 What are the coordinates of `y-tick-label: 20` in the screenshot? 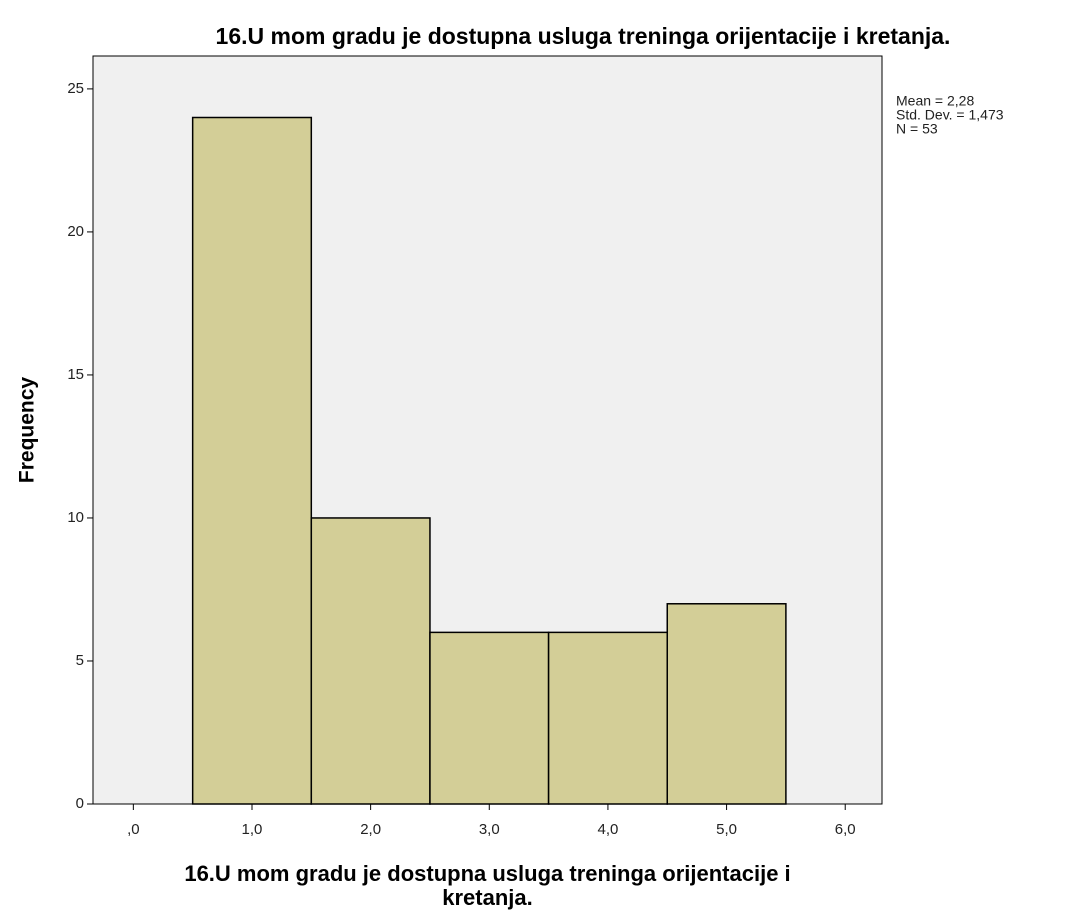 It's located at (75, 231).